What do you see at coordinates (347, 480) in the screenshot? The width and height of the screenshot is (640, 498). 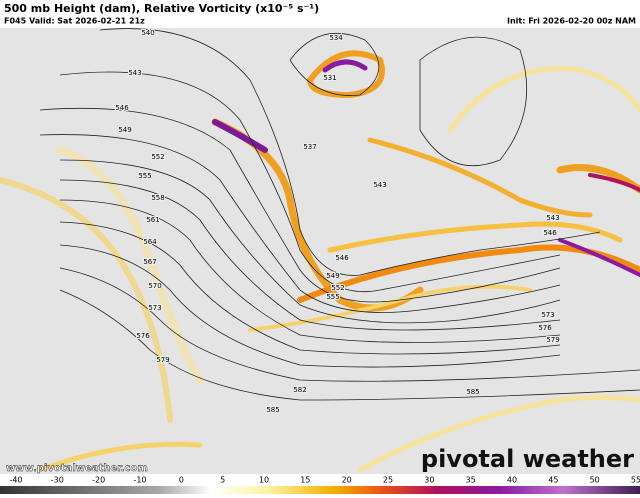 I see `colorbar-tick-label: 20` at bounding box center [347, 480].